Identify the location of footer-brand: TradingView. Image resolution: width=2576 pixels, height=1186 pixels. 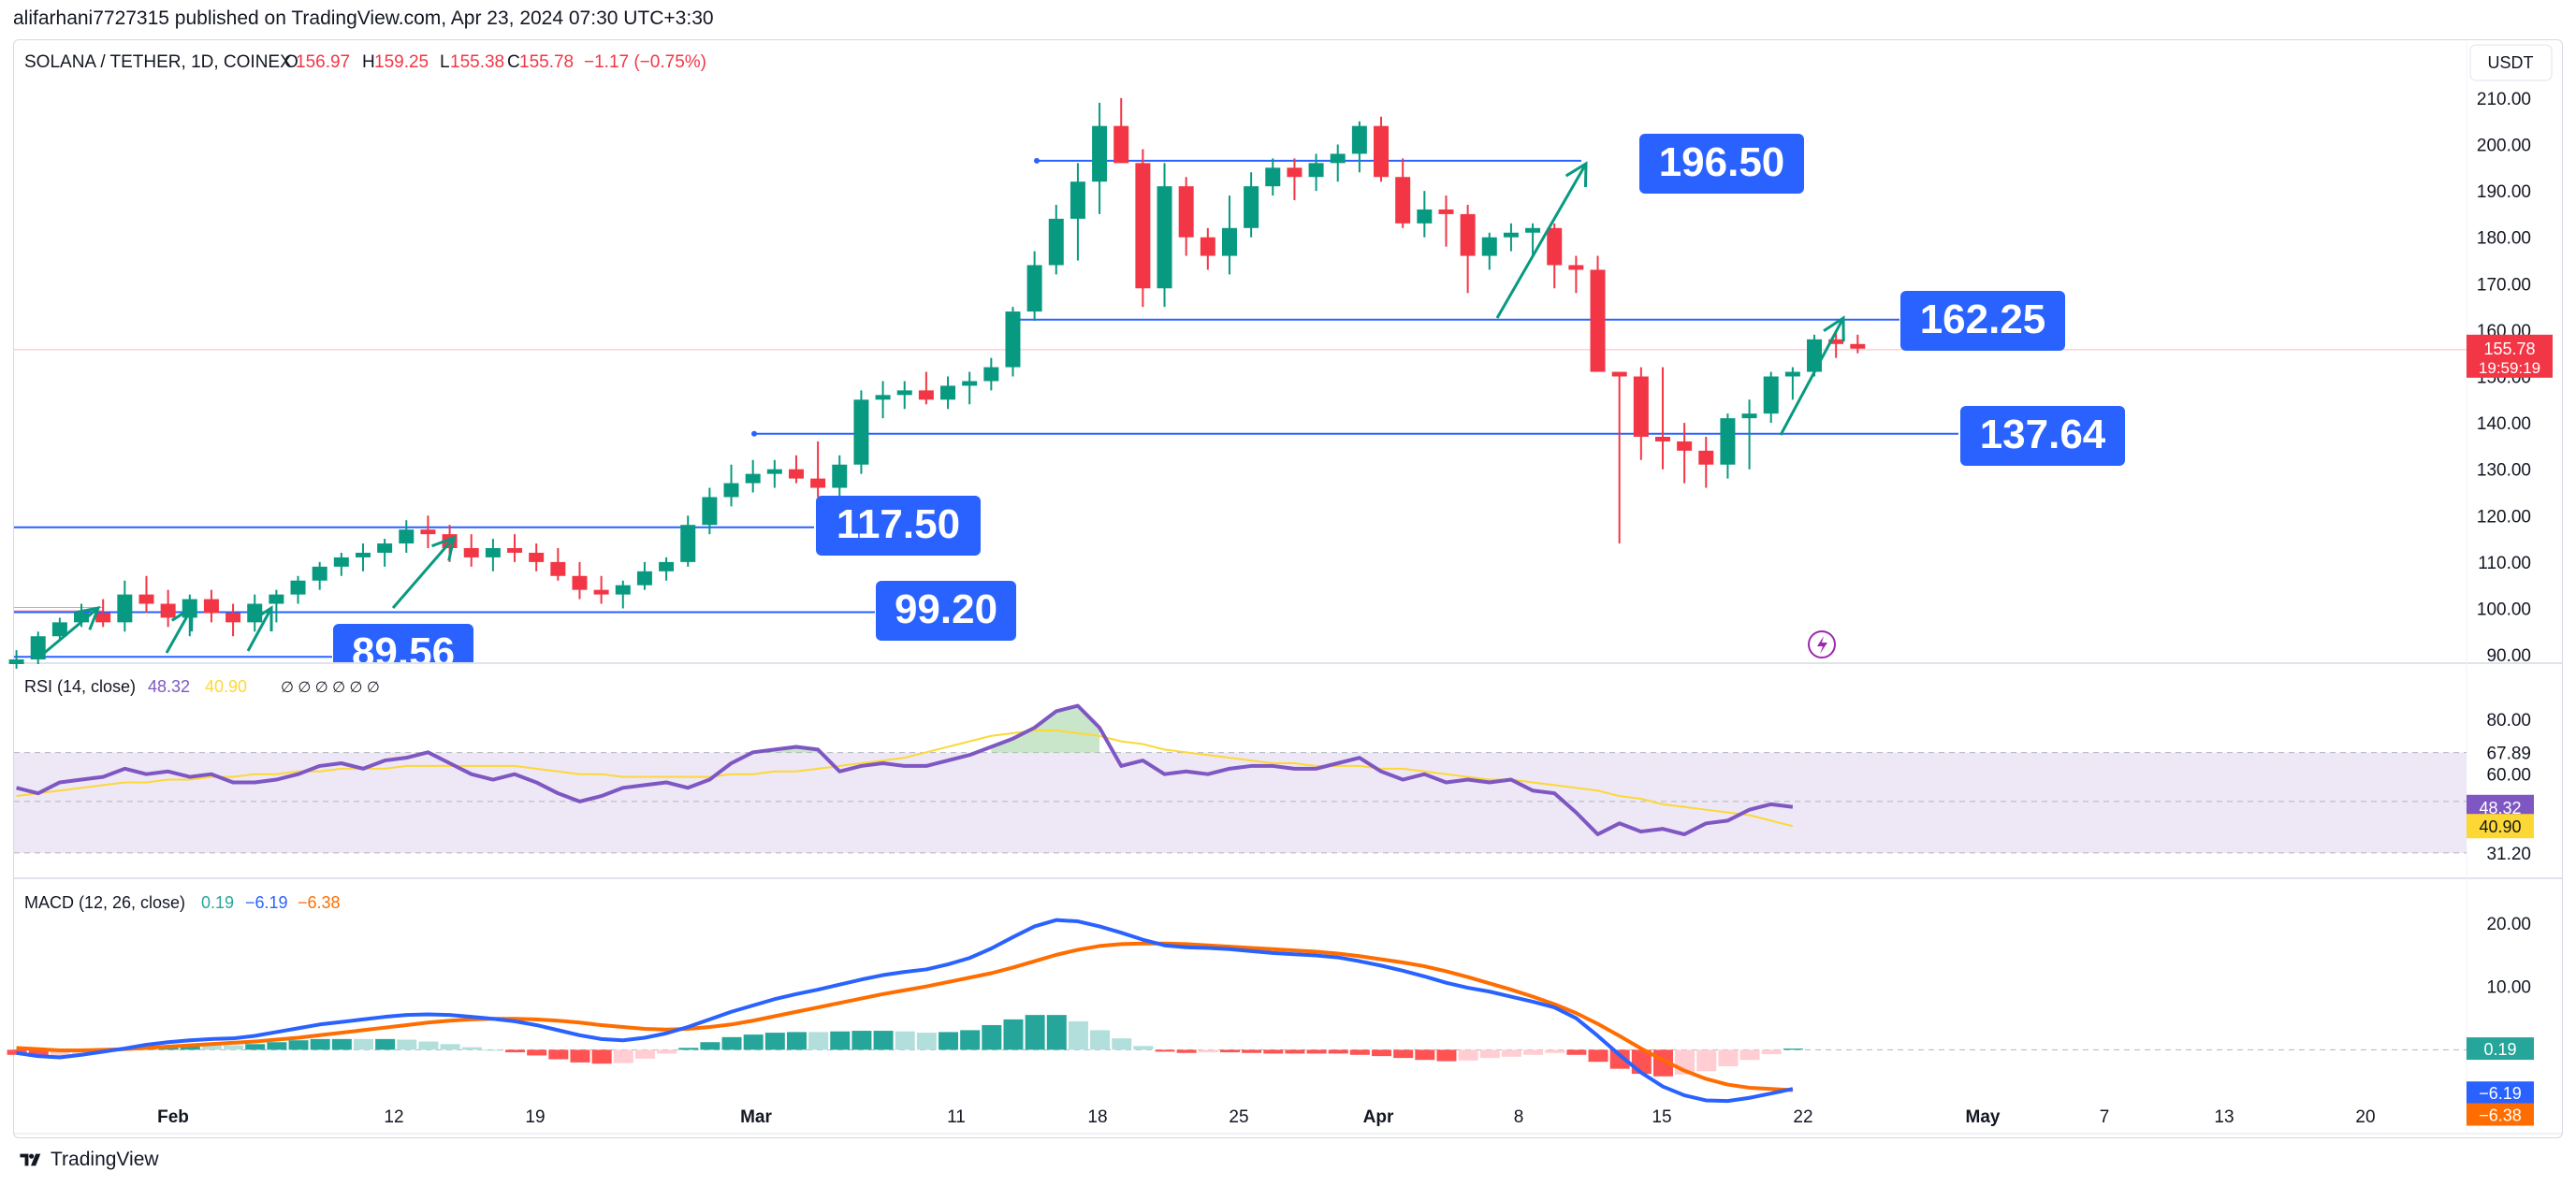
(89, 1160).